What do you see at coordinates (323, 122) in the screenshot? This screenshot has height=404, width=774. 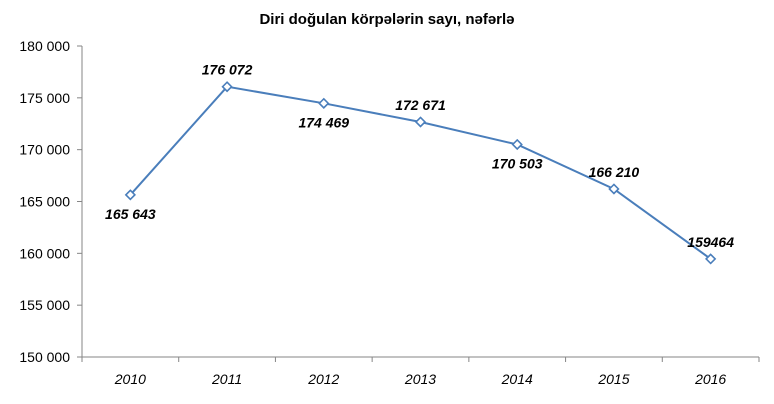 I see `data-label: 174 469` at bounding box center [323, 122].